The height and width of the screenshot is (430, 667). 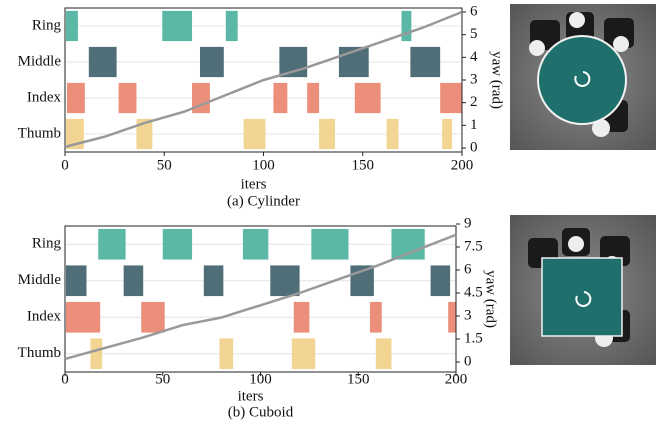 I want to click on y2-tick-label: 1, so click(x=474, y=125).